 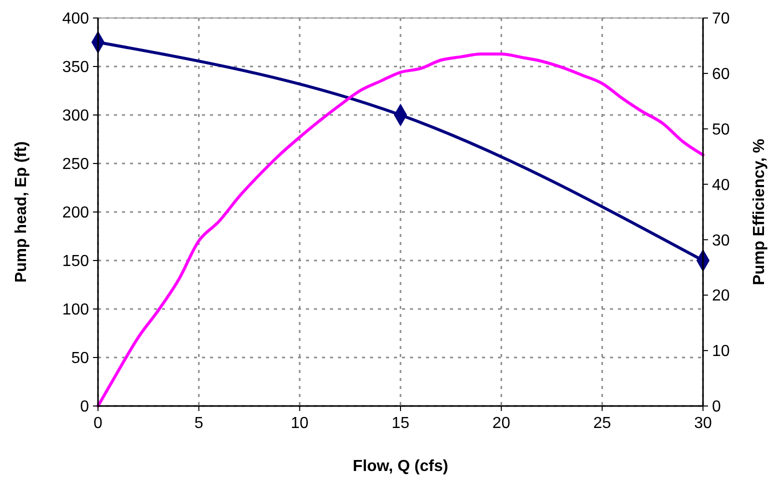 What do you see at coordinates (80, 359) in the screenshot?
I see `y-tick-label: 50` at bounding box center [80, 359].